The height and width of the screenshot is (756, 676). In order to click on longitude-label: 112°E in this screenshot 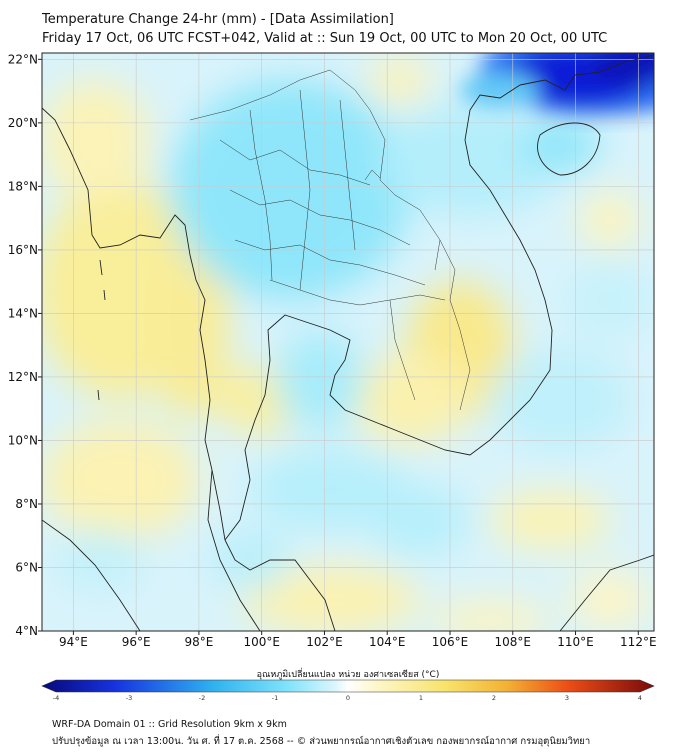, I will do `click(638, 642)`.